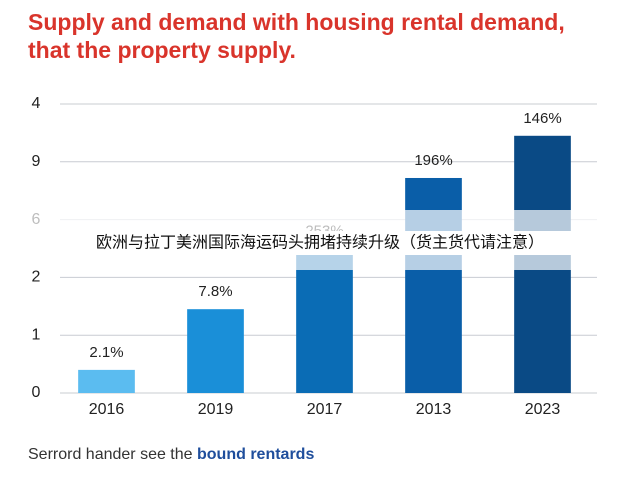  What do you see at coordinates (433, 160) in the screenshot?
I see `value-label: 196%` at bounding box center [433, 160].